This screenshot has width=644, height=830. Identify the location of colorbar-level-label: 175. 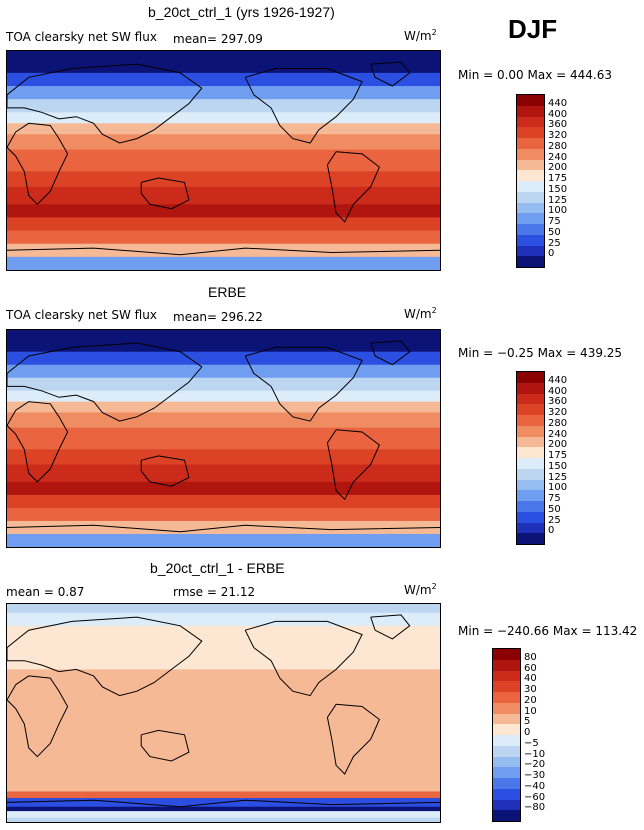
(558, 178).